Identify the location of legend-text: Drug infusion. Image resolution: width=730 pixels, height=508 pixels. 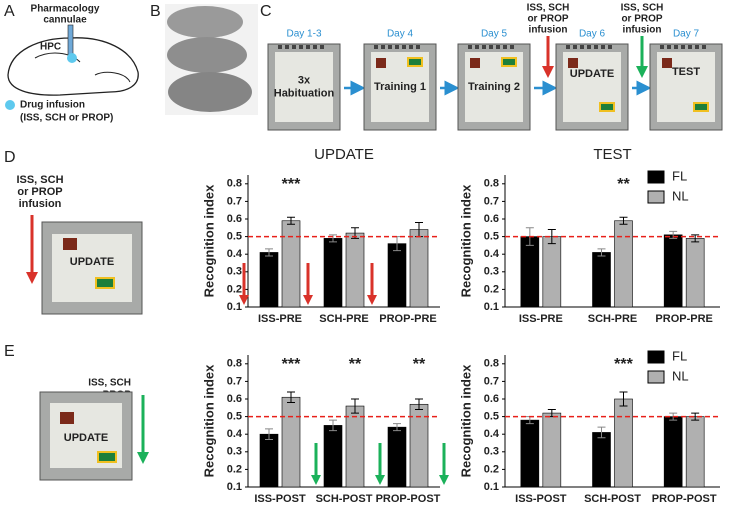
(52, 105).